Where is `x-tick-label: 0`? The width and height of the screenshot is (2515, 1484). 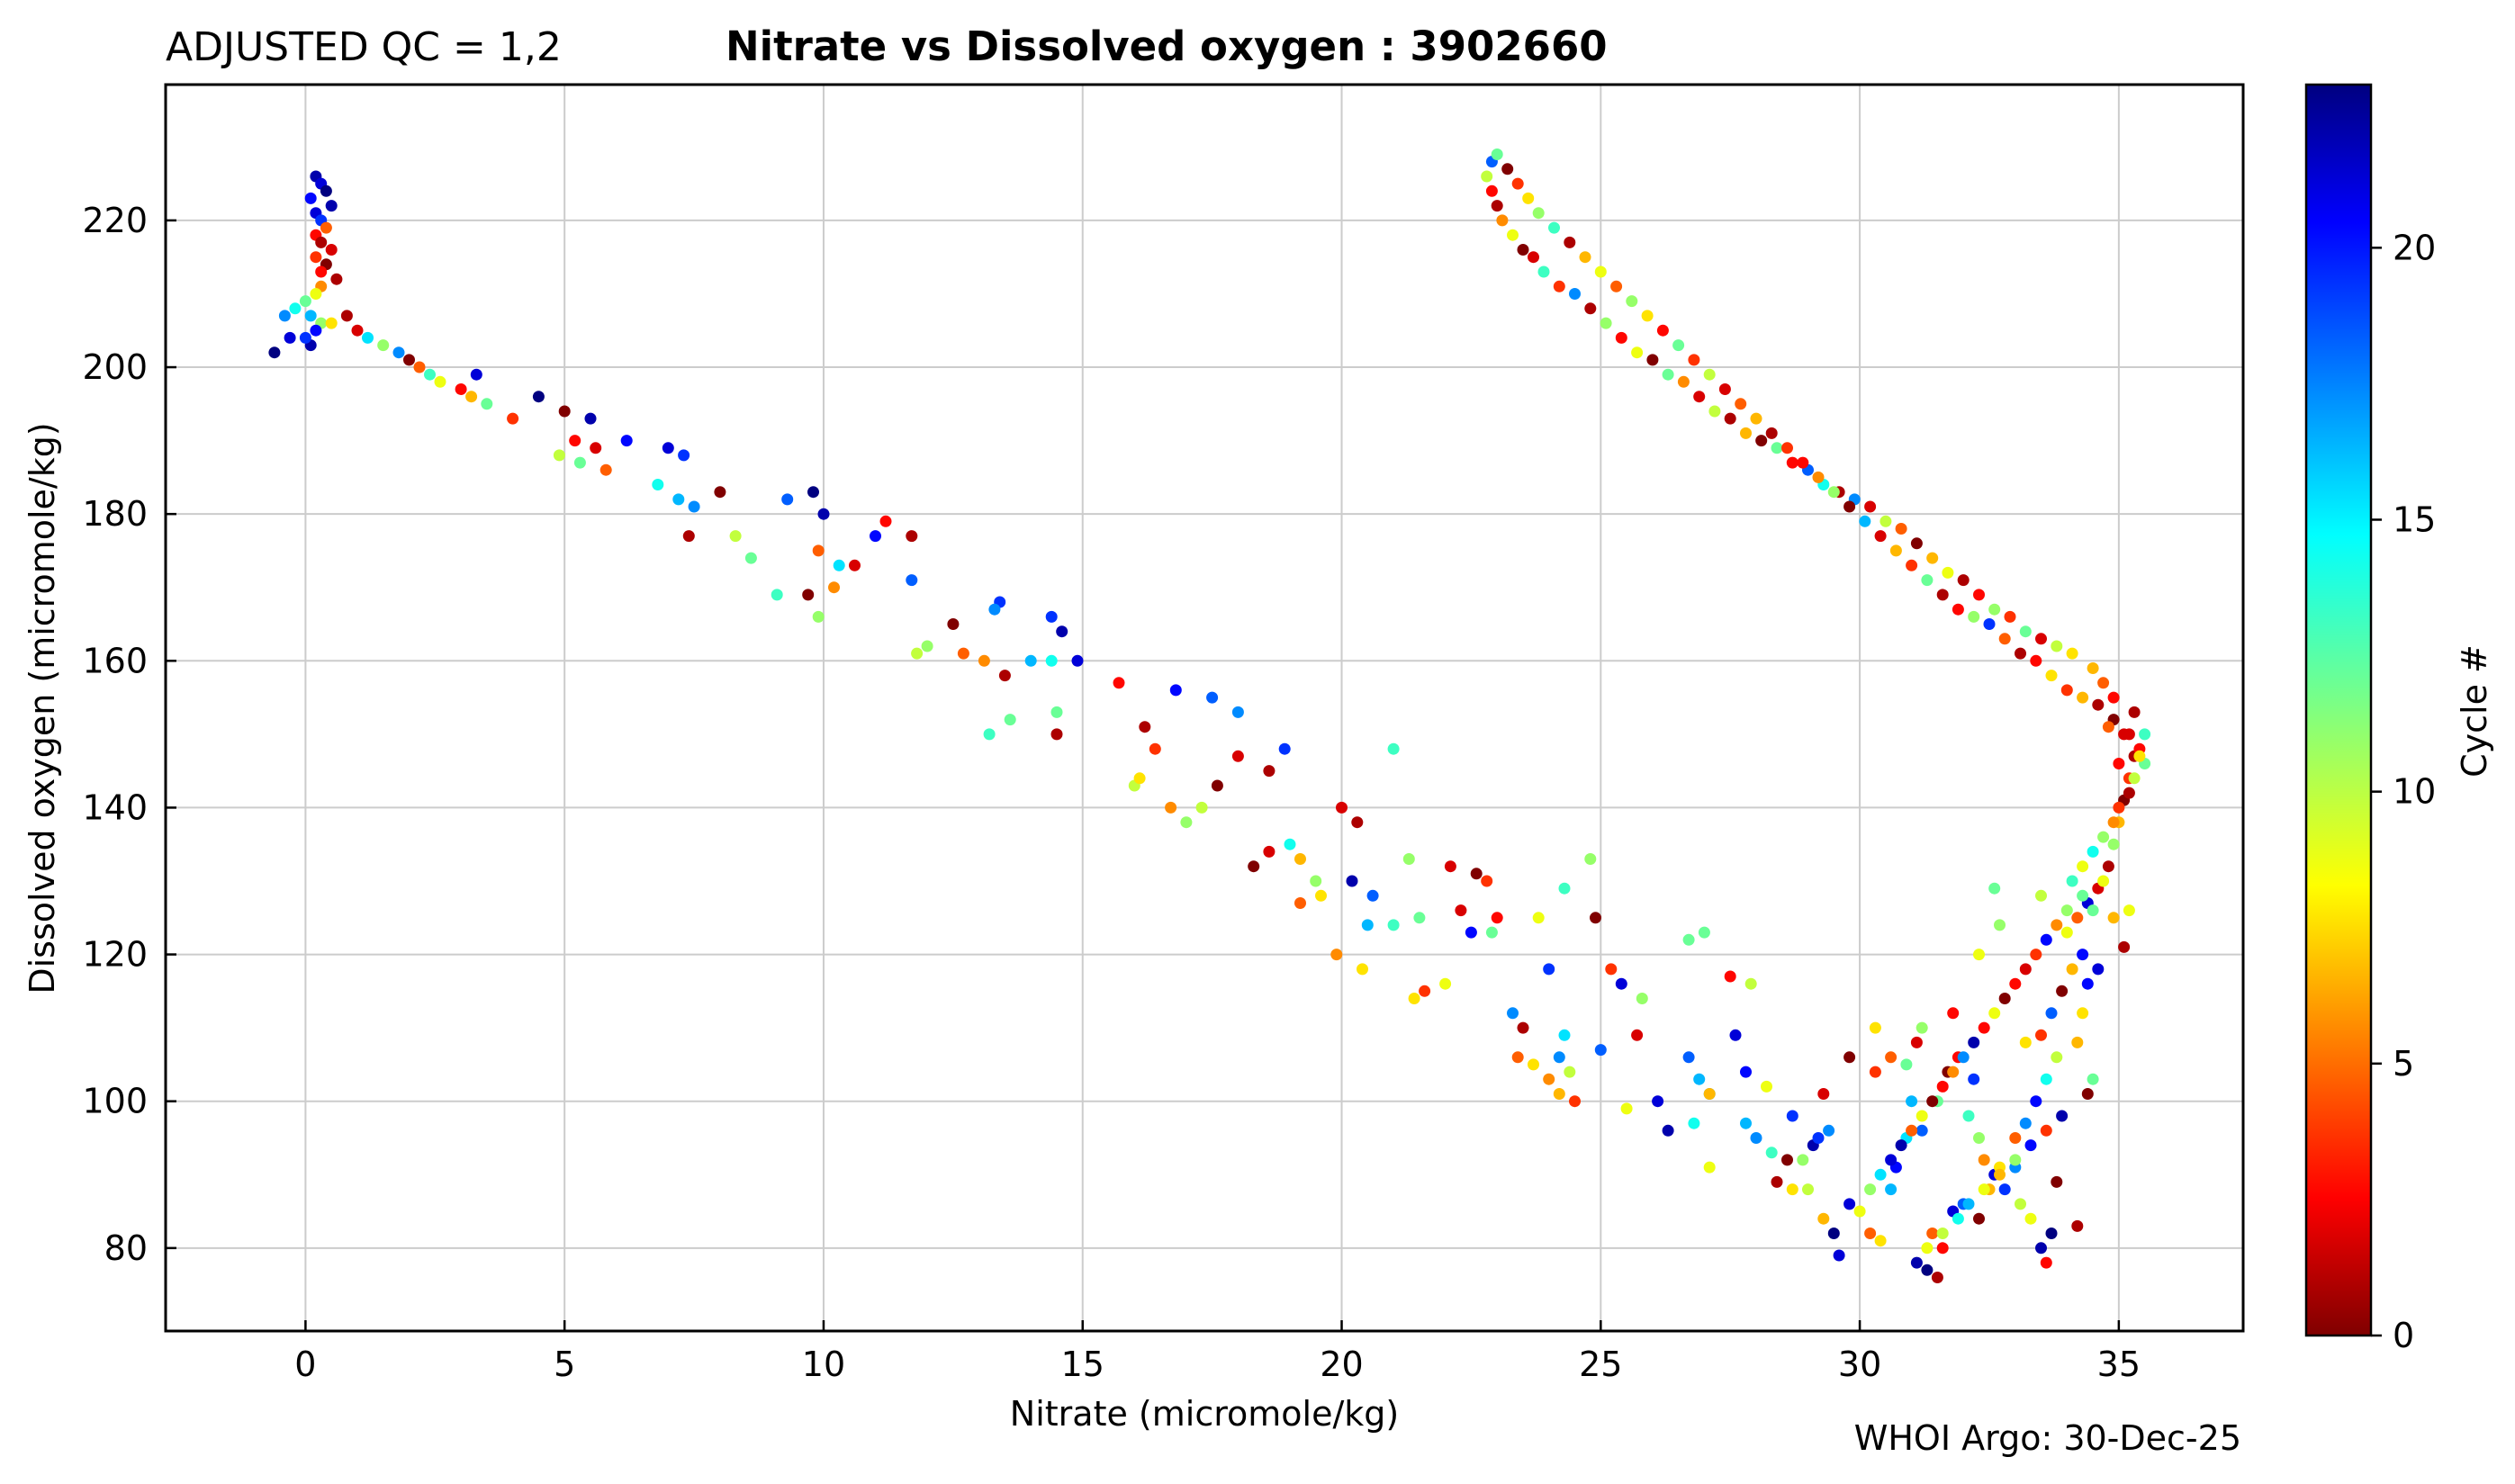
x-tick-label: 0 is located at coordinates (305, 1365).